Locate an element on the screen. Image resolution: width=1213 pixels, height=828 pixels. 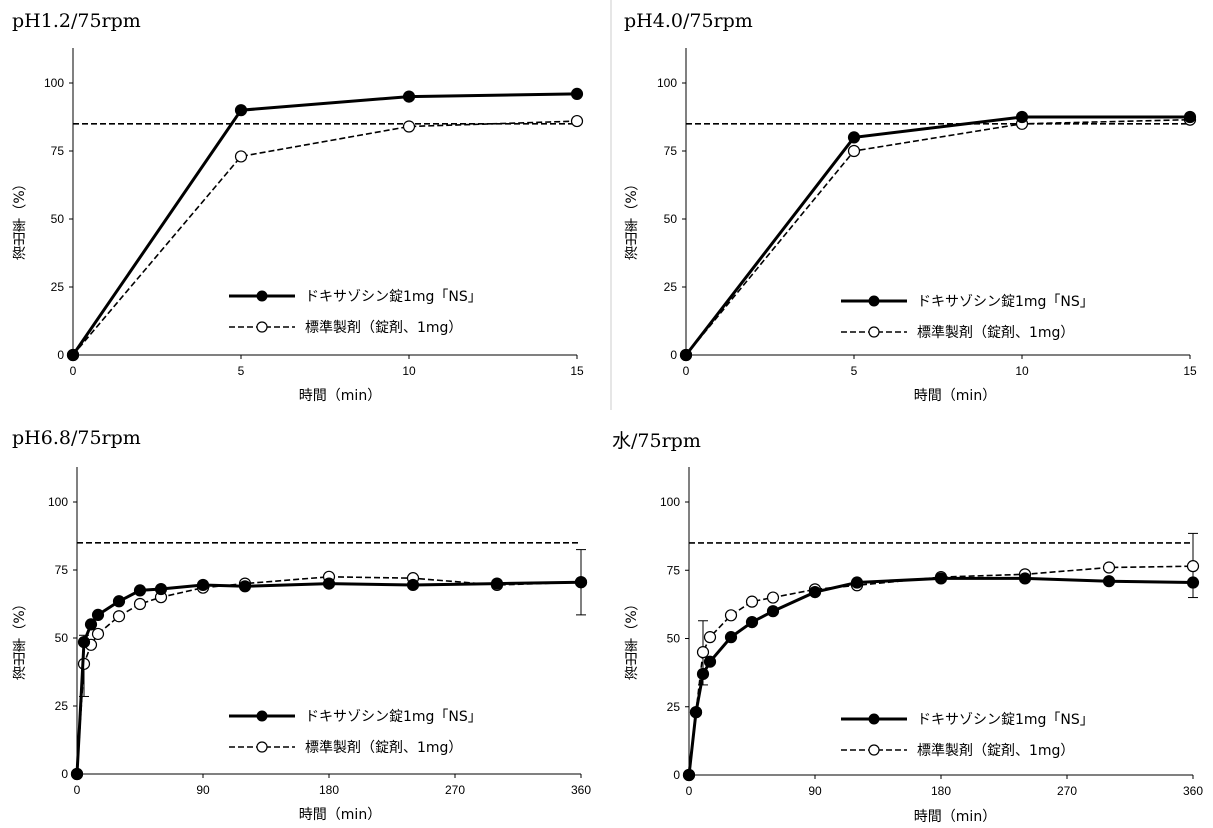
chart-title: pH4.0/75rpm is located at coordinates (688, 21).